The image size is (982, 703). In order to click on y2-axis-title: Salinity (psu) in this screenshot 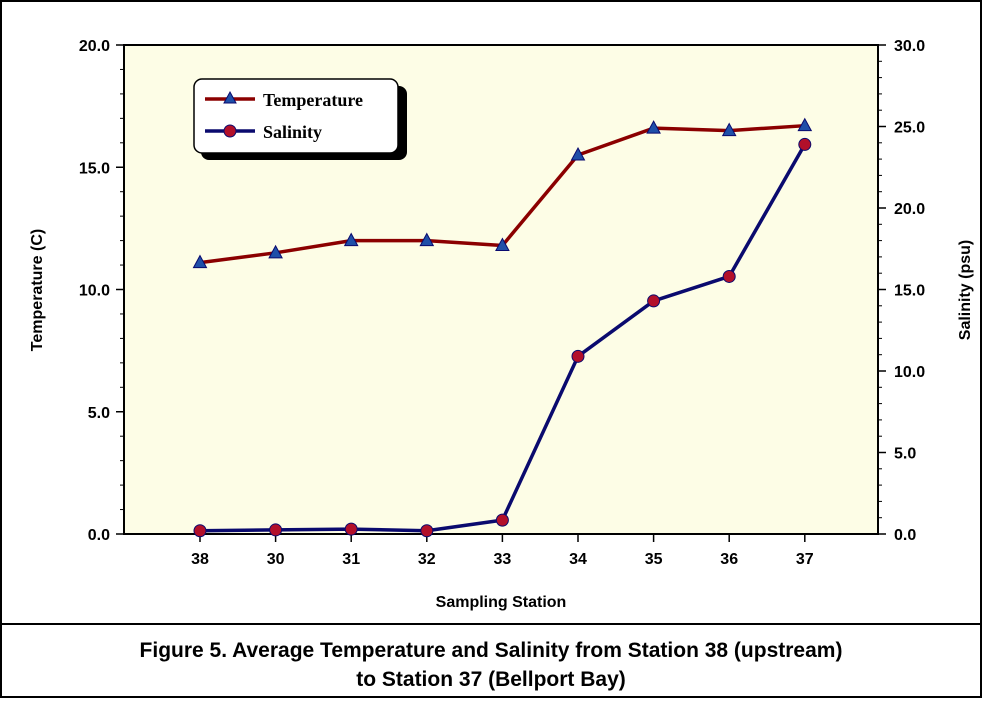, I will do `click(965, 290)`.